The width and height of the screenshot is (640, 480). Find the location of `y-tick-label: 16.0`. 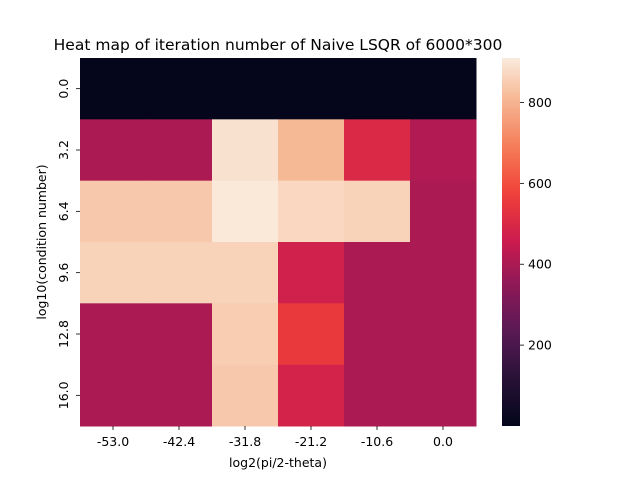

y-tick-label: 16.0 is located at coordinates (63, 395).